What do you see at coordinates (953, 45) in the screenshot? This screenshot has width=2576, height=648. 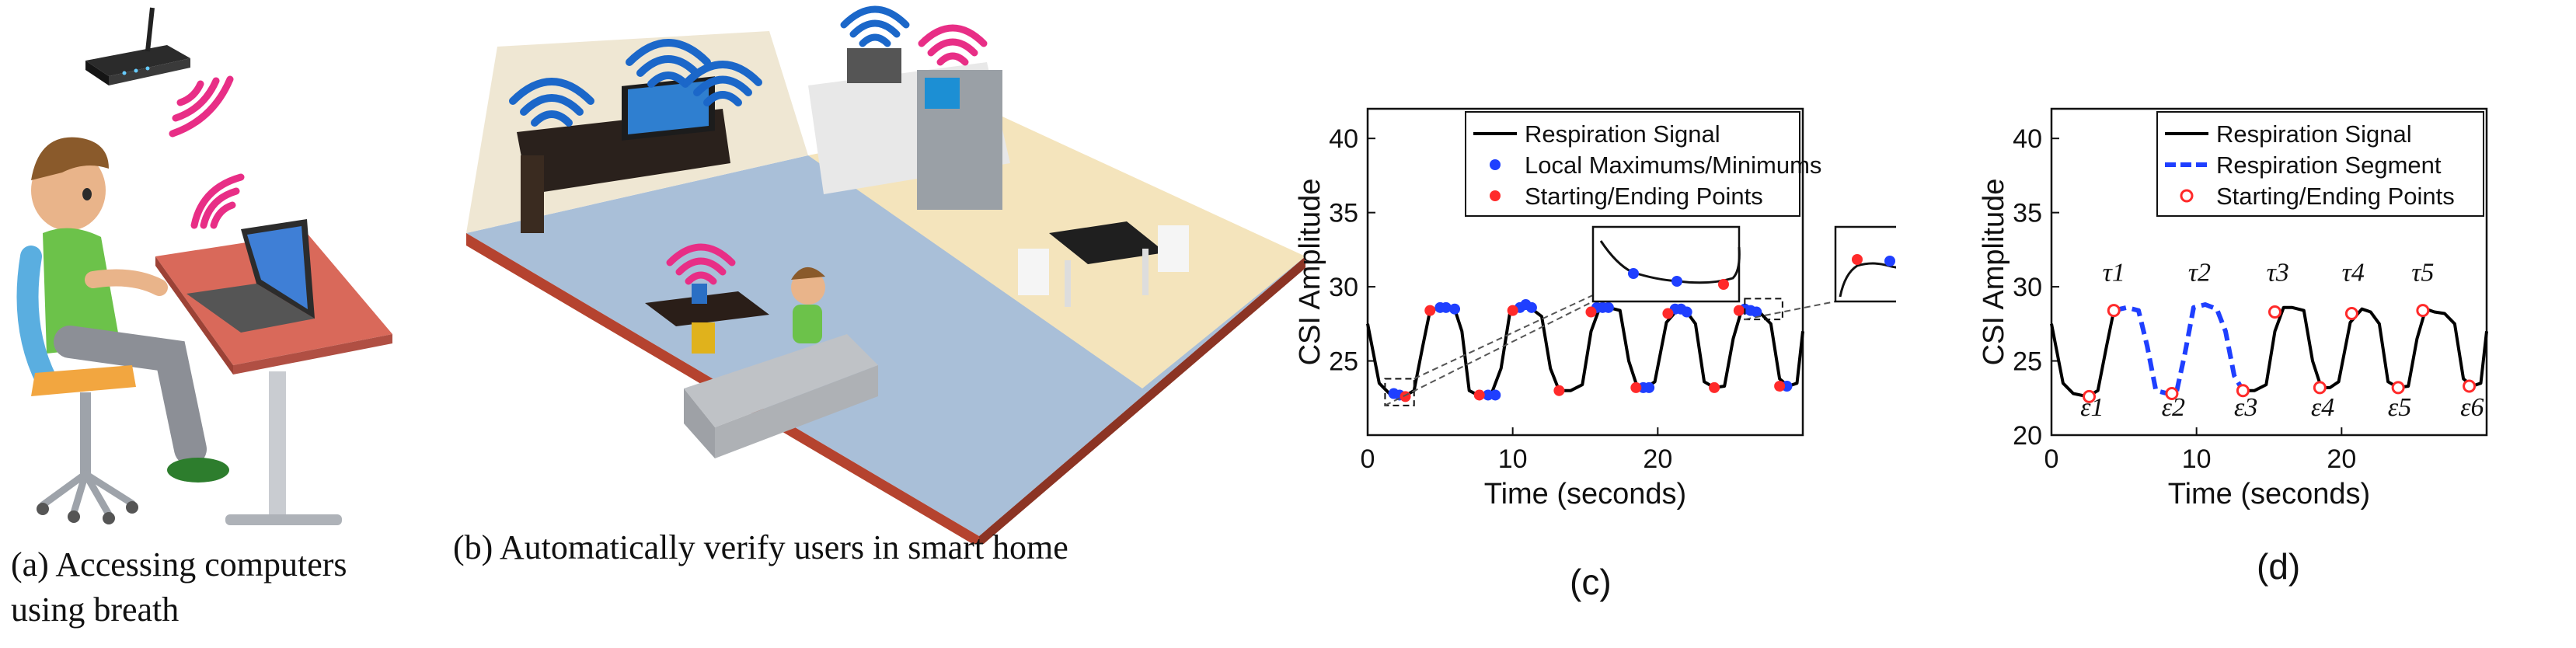 I see `wifi-pink-icon-fridge` at bounding box center [953, 45].